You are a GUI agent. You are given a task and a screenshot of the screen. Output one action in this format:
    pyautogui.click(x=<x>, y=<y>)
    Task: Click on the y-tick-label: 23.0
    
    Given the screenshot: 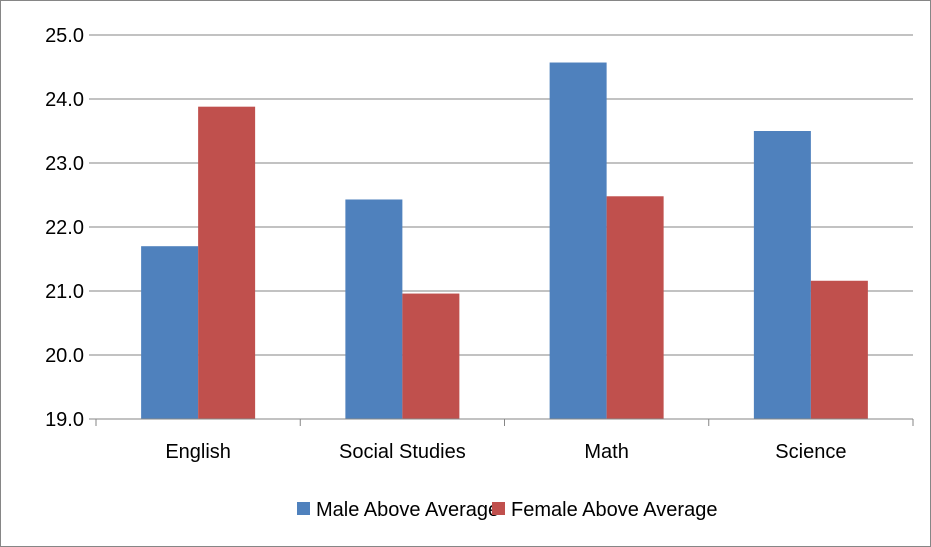 What is the action you would take?
    pyautogui.click(x=64, y=164)
    